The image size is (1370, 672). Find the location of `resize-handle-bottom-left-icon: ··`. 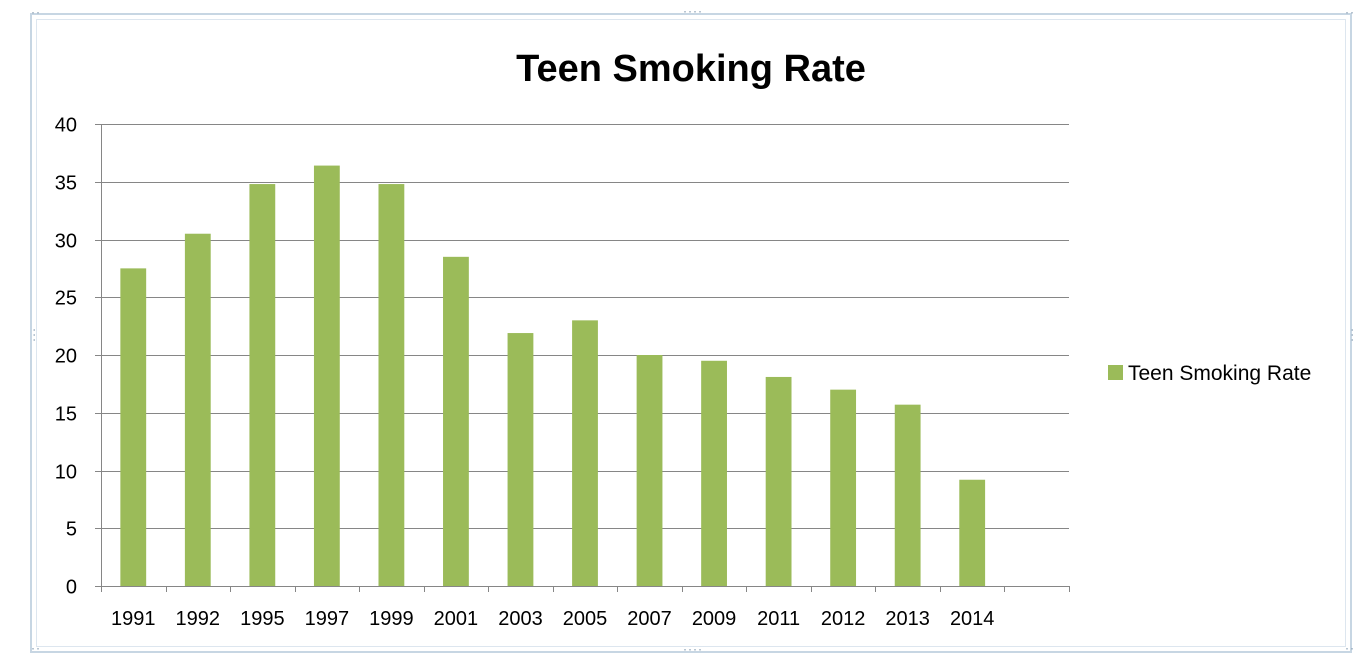

resize-handle-bottom-left-icon: ·· is located at coordinates (35, 649).